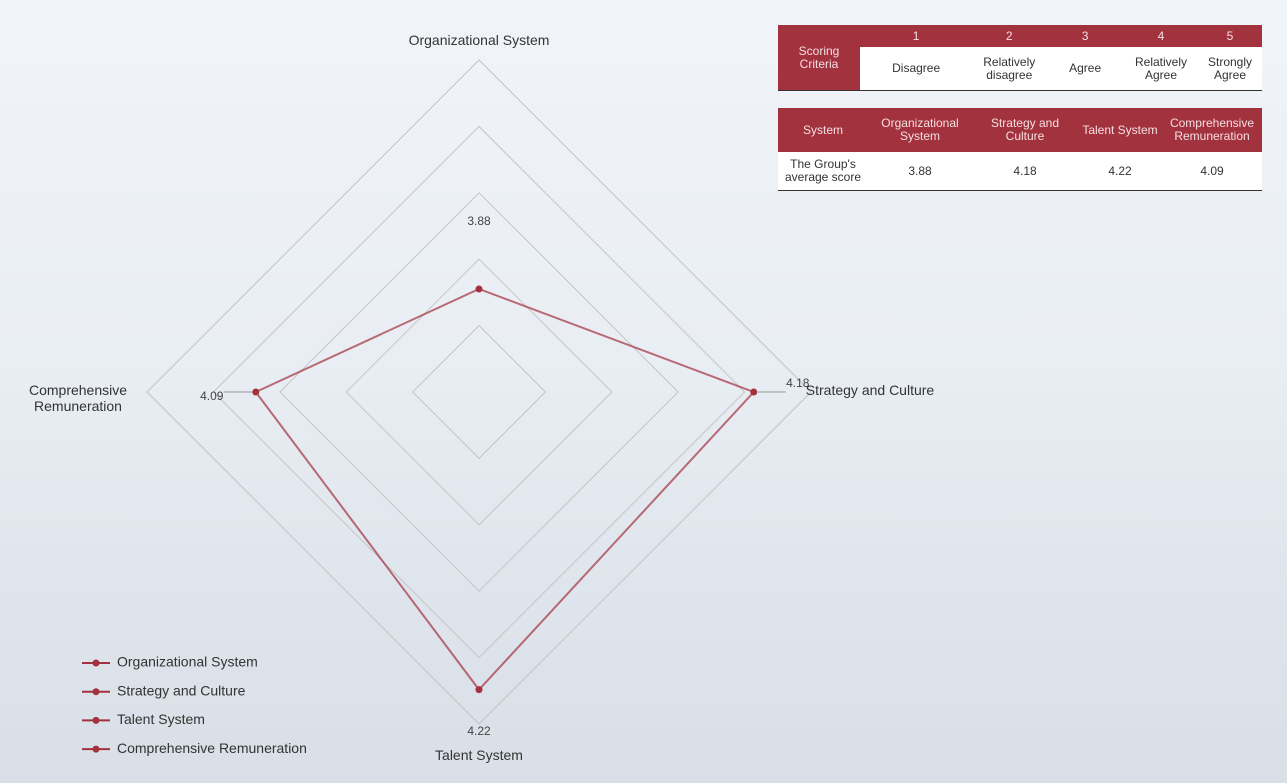  I want to click on legend-label: Comprehensive Remuneration, so click(212, 748).